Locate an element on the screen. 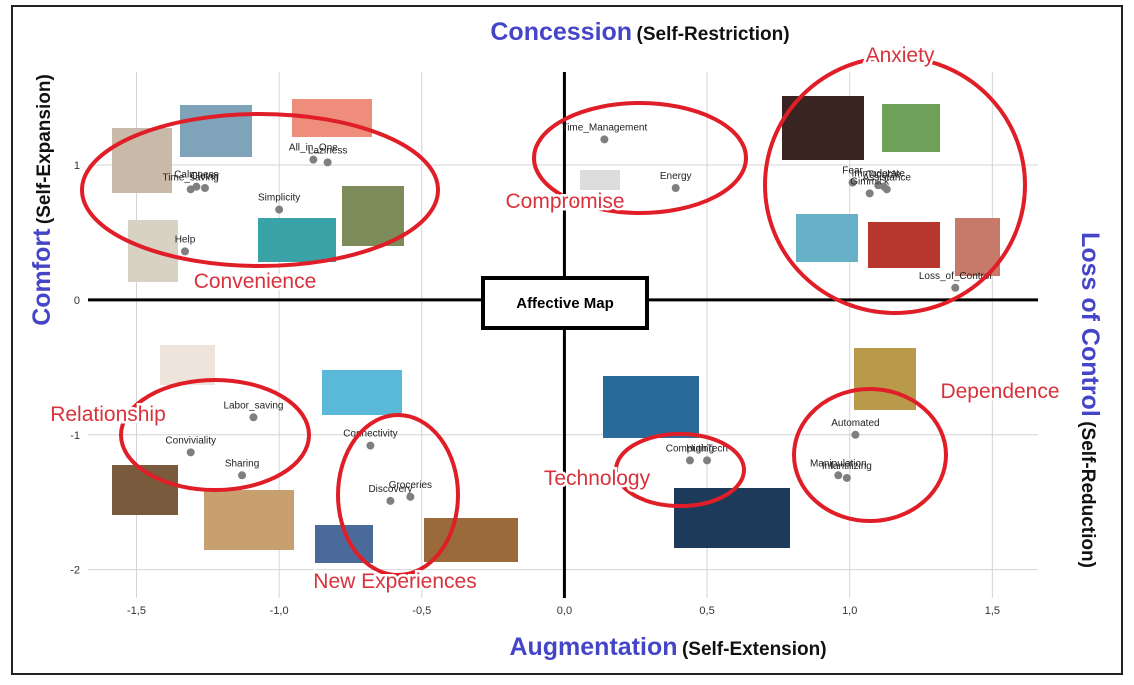 The height and width of the screenshot is (685, 1134). point-label: Connectivity is located at coordinates (370, 434).